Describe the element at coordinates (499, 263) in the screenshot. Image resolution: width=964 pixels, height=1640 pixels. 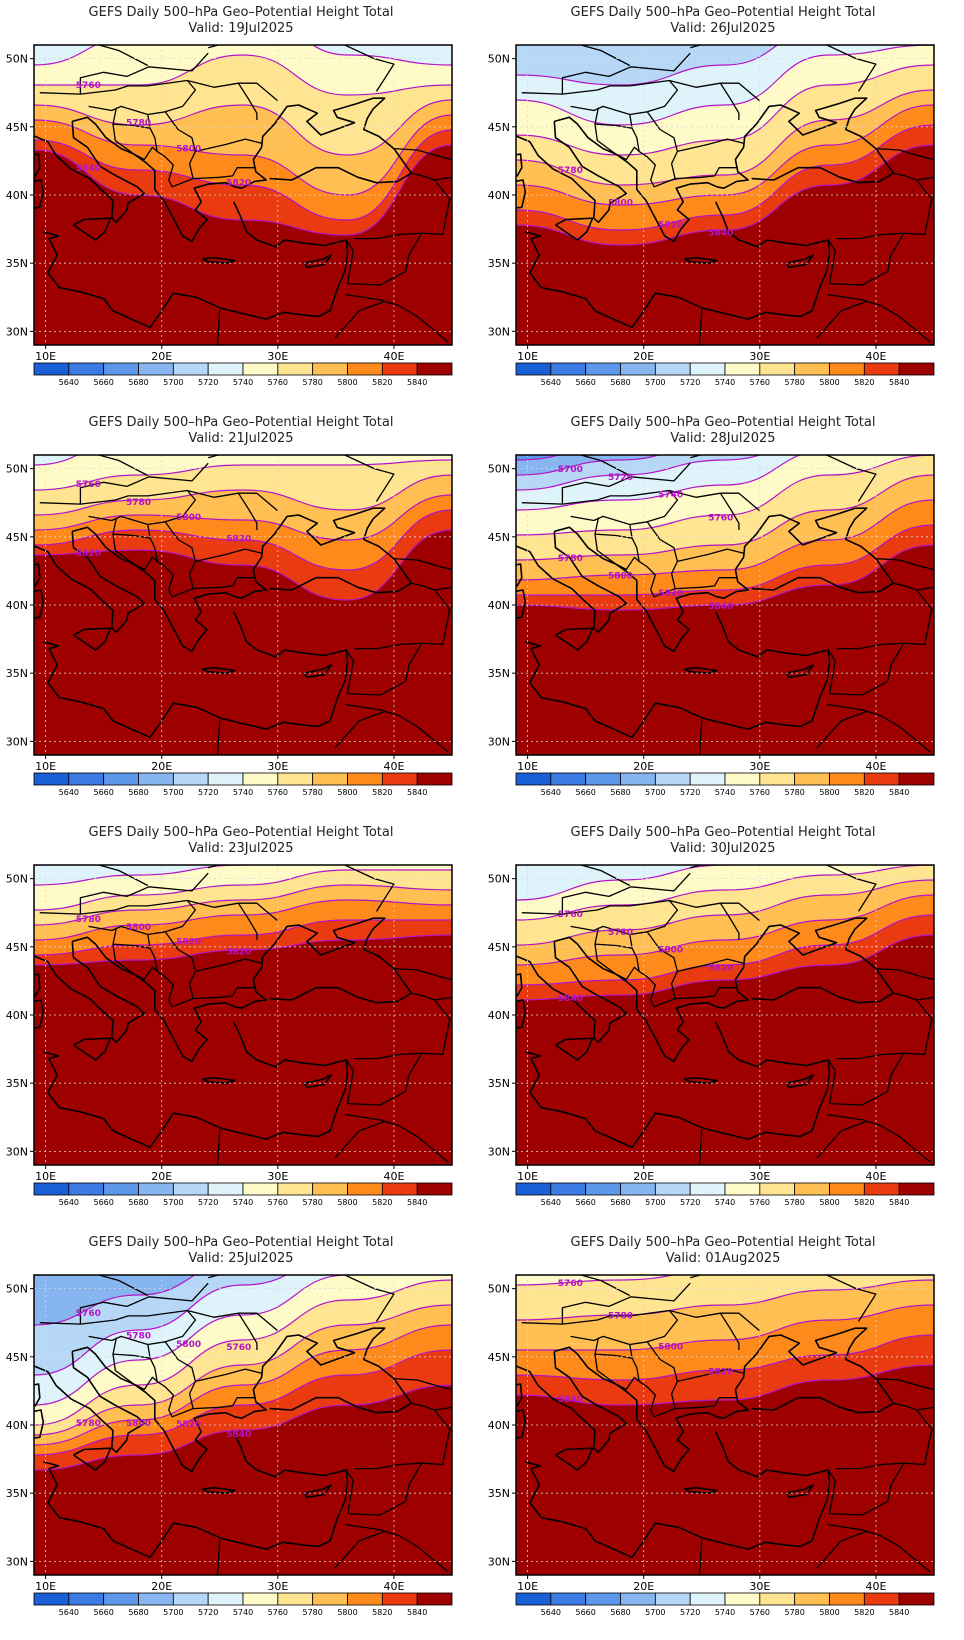
I see `lat-label: 35N` at that location.